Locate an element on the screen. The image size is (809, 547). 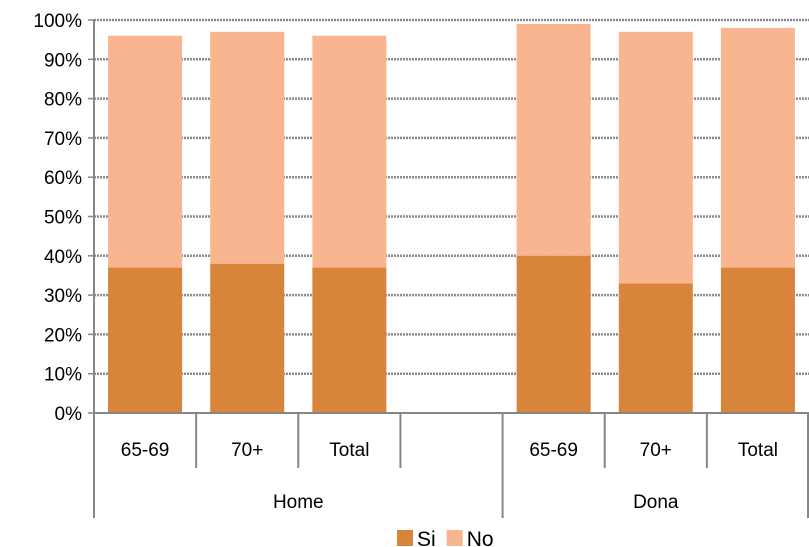
y-tick-label: 60% is located at coordinates (63, 178).